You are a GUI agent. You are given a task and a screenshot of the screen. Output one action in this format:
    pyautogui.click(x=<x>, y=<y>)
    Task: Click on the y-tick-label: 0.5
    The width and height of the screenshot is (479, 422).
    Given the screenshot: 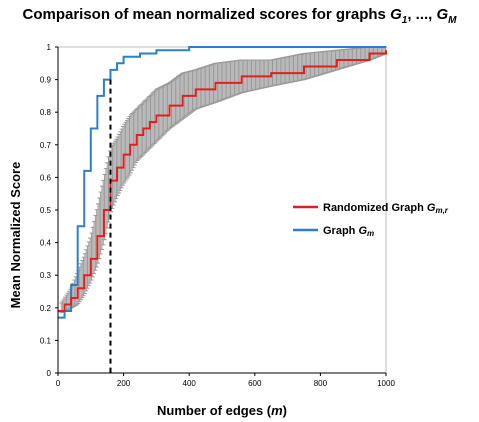 What is the action you would take?
    pyautogui.click(x=46, y=210)
    